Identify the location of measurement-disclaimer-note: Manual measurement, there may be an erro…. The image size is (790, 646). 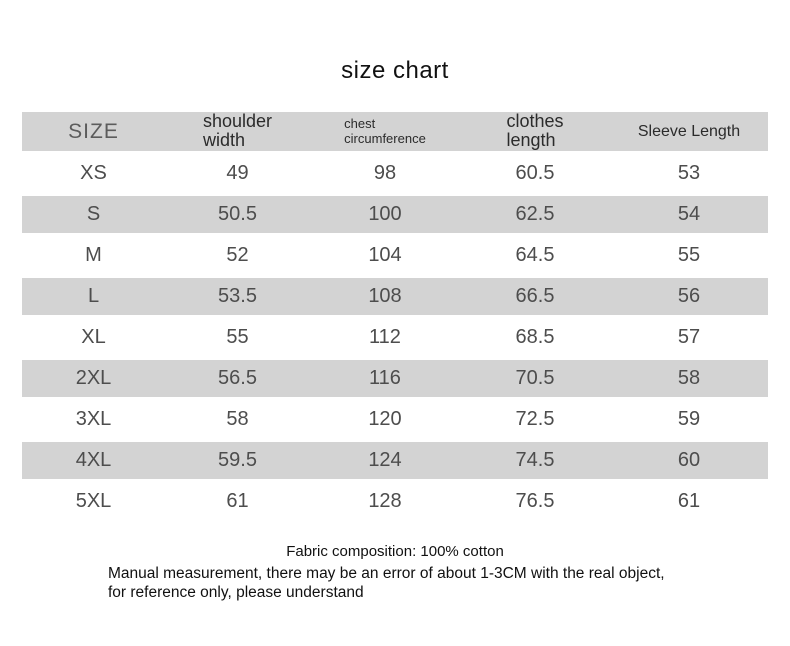
(386, 583).